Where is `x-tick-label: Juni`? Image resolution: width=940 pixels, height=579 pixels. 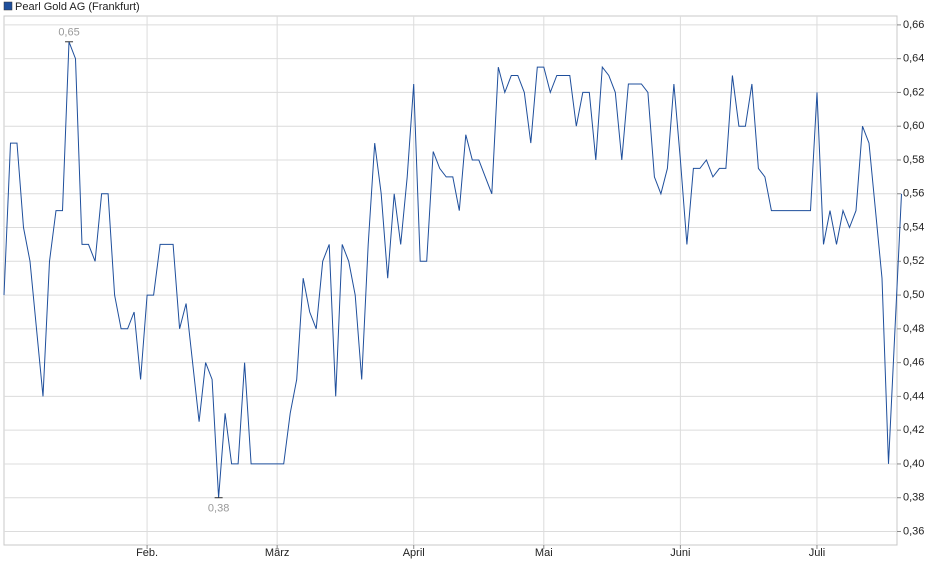 x-tick-label: Juni is located at coordinates (680, 553).